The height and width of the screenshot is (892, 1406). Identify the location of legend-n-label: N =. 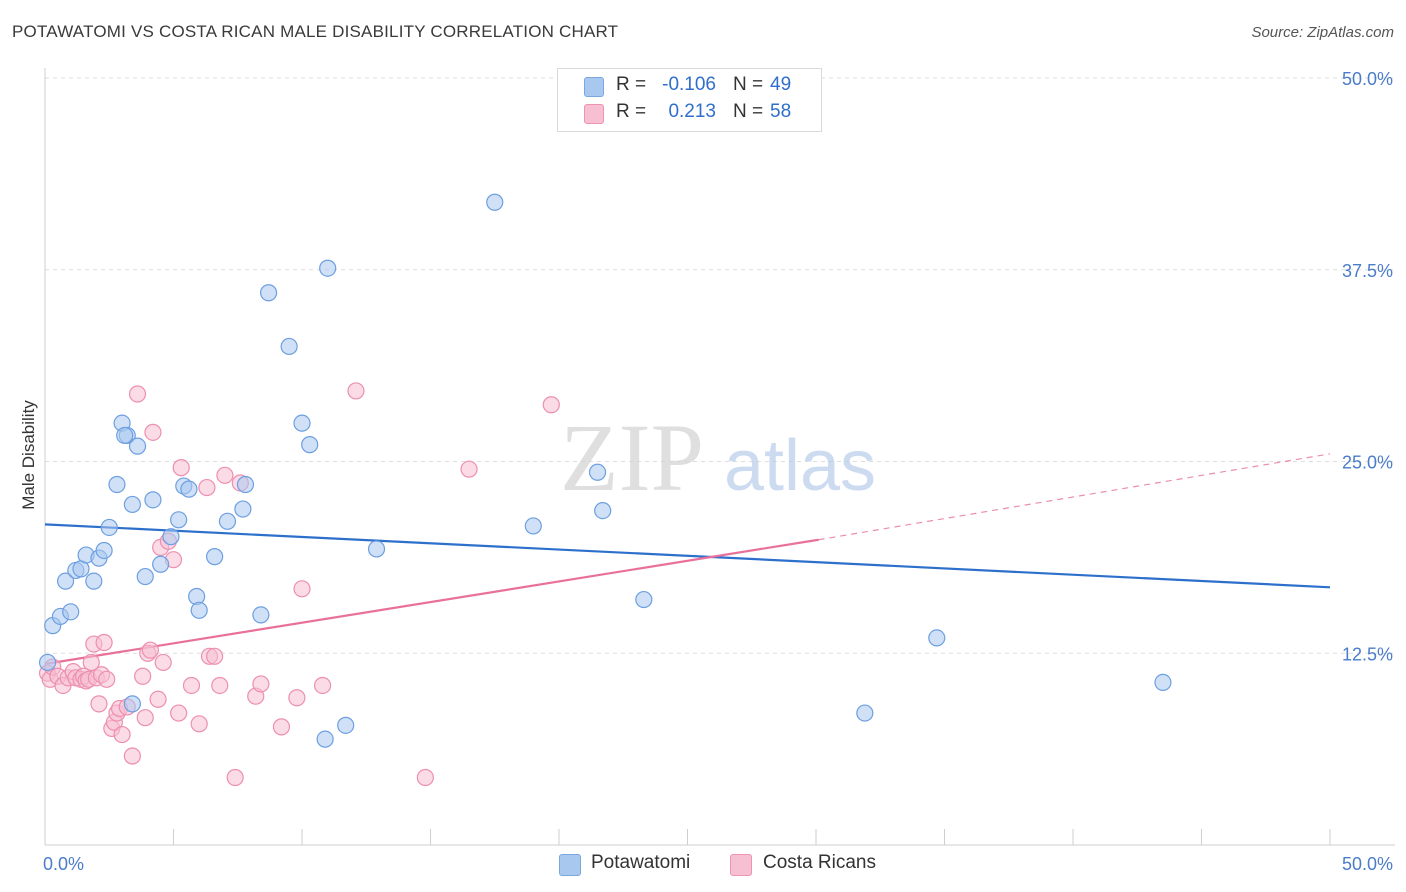
(748, 84).